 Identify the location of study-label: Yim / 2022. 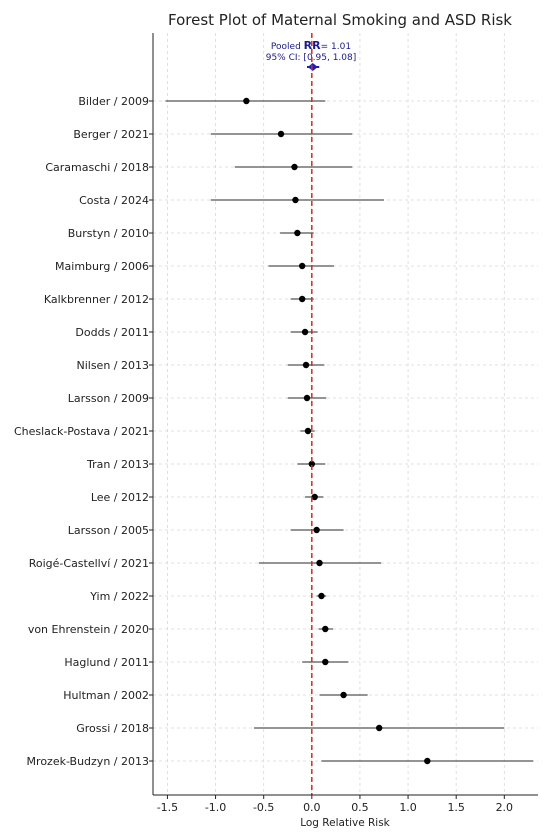
(119, 596).